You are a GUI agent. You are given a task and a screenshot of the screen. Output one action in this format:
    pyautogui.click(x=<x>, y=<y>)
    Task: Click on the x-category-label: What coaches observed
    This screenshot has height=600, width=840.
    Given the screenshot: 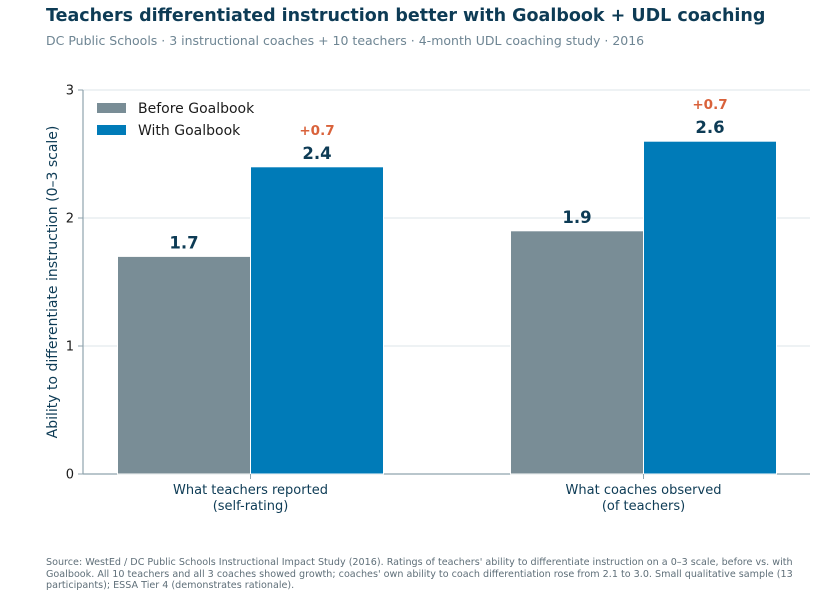 What is the action you would take?
    pyautogui.click(x=644, y=490)
    